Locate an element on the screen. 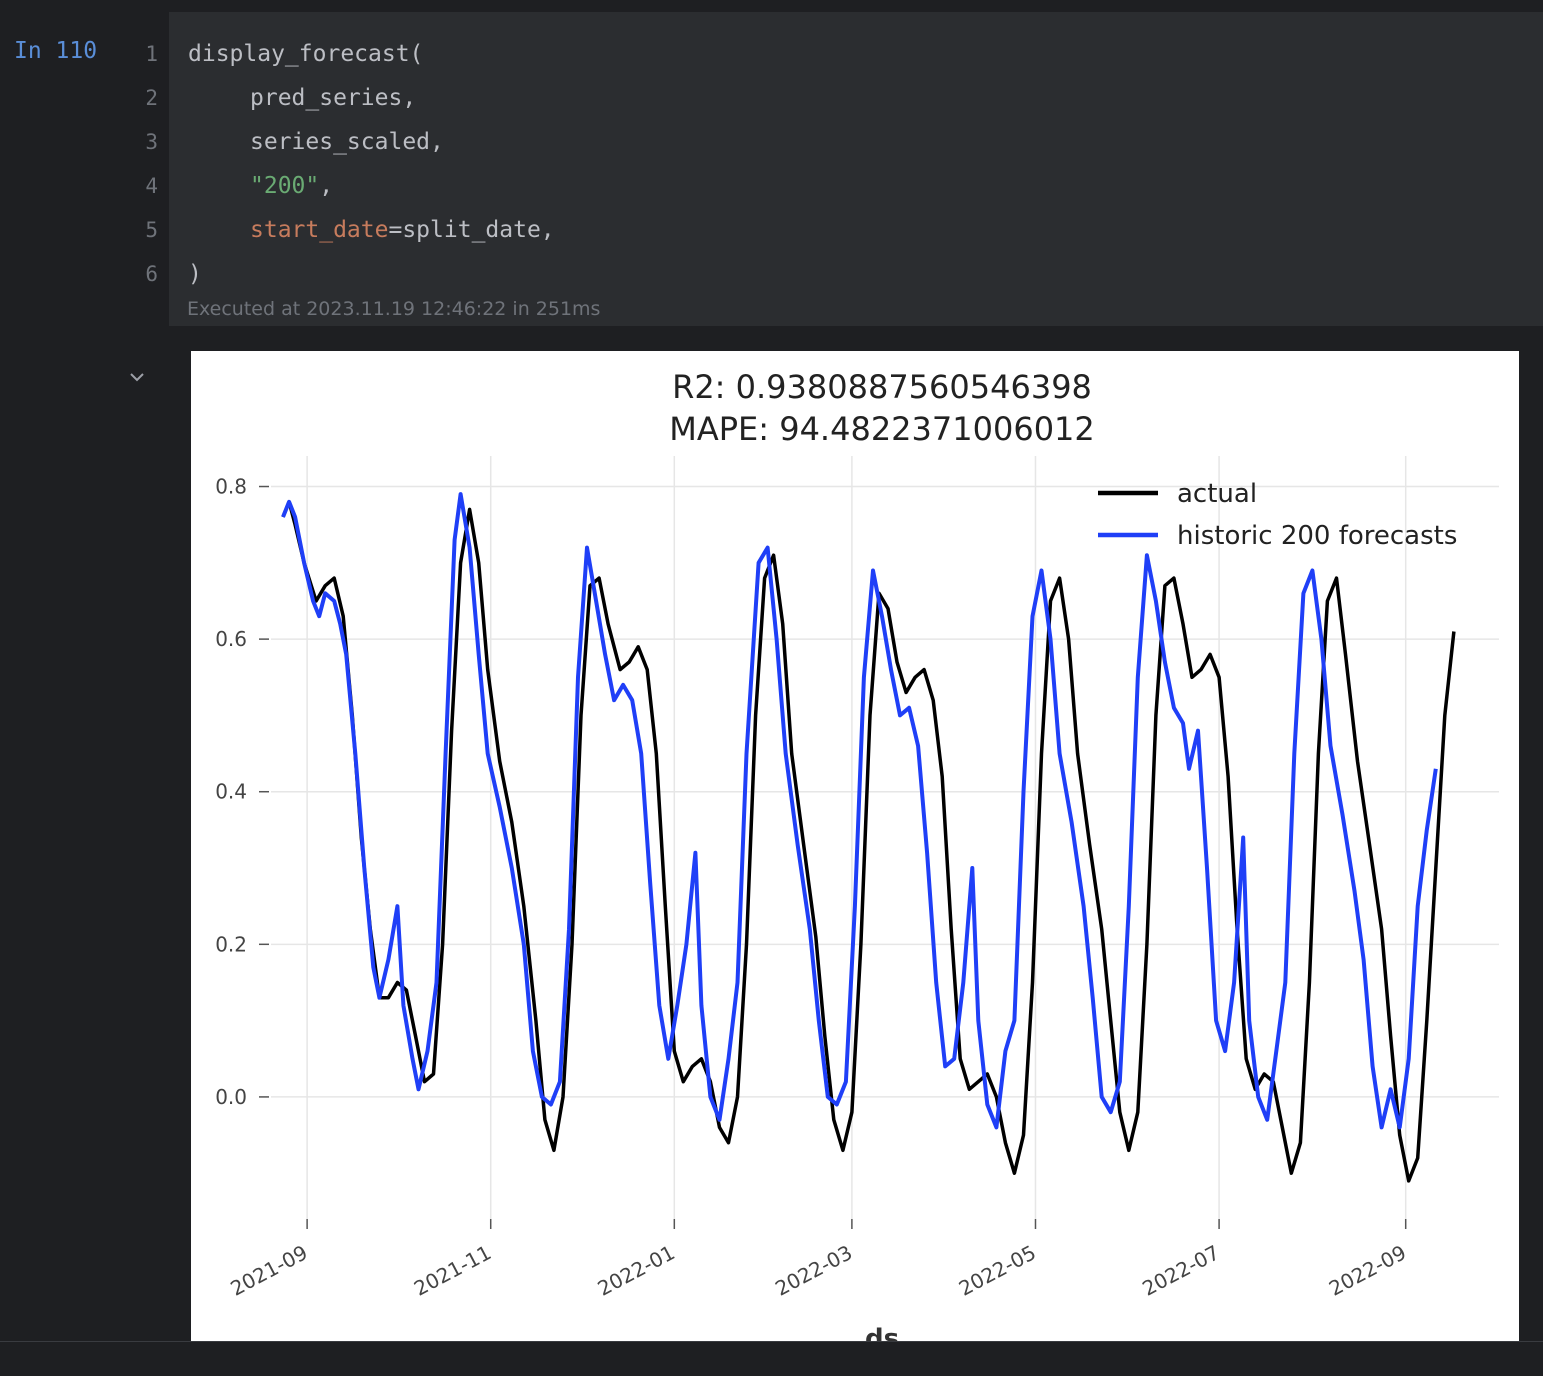 Image resolution: width=1543 pixels, height=1376 pixels. x-tick-label: 2021-11 is located at coordinates (452, 1270).